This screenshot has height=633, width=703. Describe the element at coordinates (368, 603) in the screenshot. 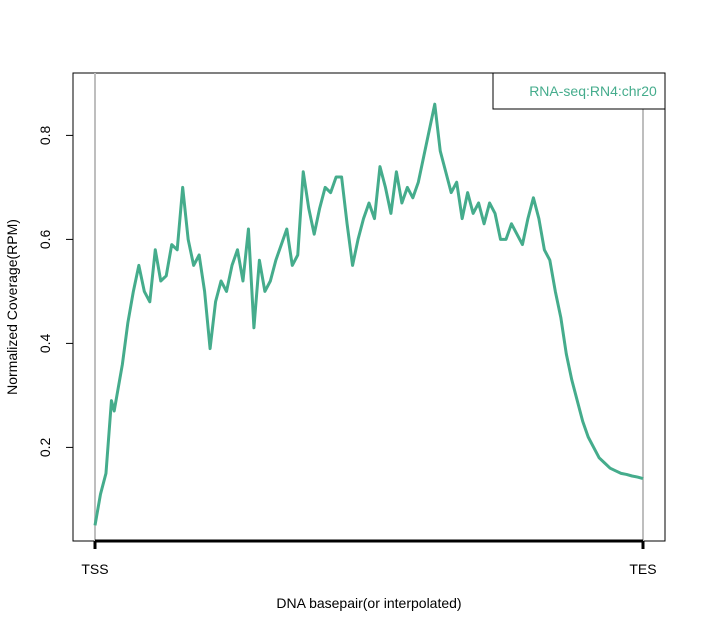

I see `x-axis-title: DNA basepair(or interpolated)` at that location.